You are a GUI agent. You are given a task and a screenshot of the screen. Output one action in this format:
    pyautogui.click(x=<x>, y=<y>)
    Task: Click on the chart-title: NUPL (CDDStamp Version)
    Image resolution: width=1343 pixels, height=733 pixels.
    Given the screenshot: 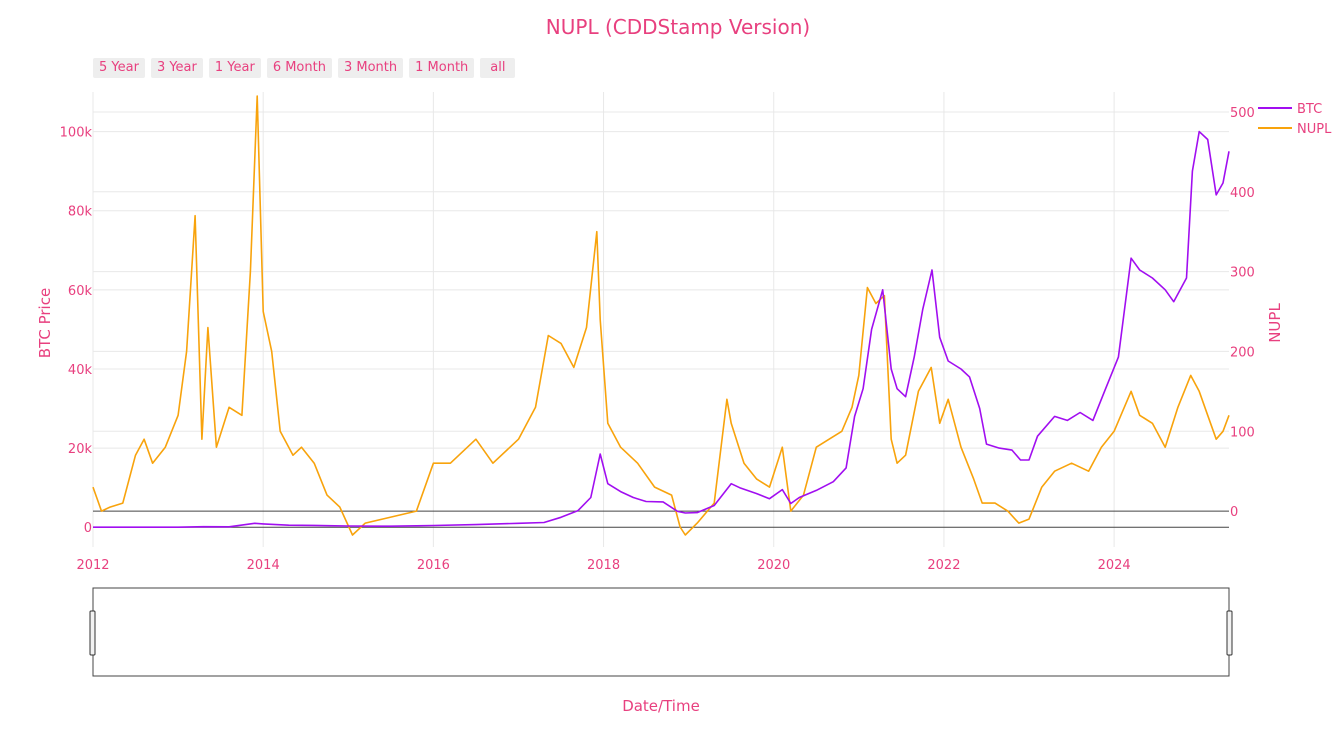 What is the action you would take?
    pyautogui.click(x=678, y=27)
    